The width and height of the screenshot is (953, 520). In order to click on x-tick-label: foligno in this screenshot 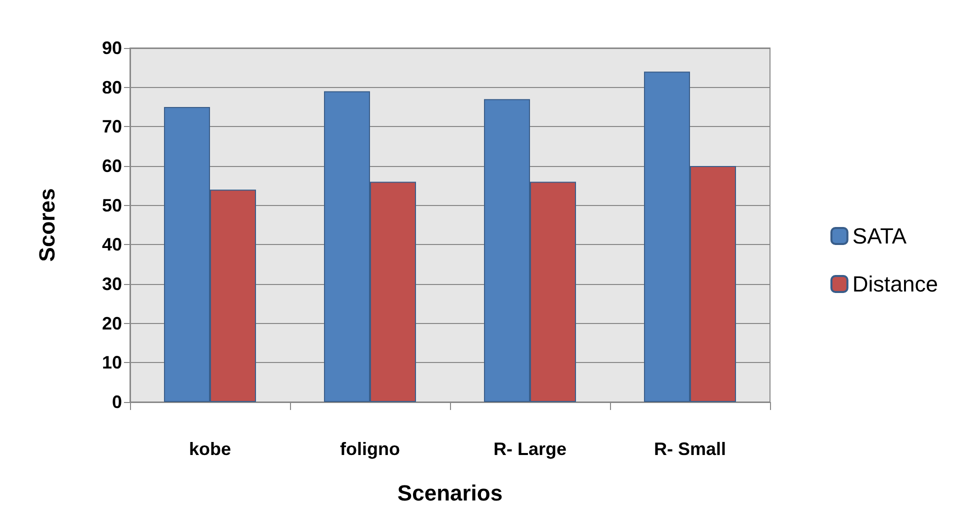, I will do `click(370, 449)`.